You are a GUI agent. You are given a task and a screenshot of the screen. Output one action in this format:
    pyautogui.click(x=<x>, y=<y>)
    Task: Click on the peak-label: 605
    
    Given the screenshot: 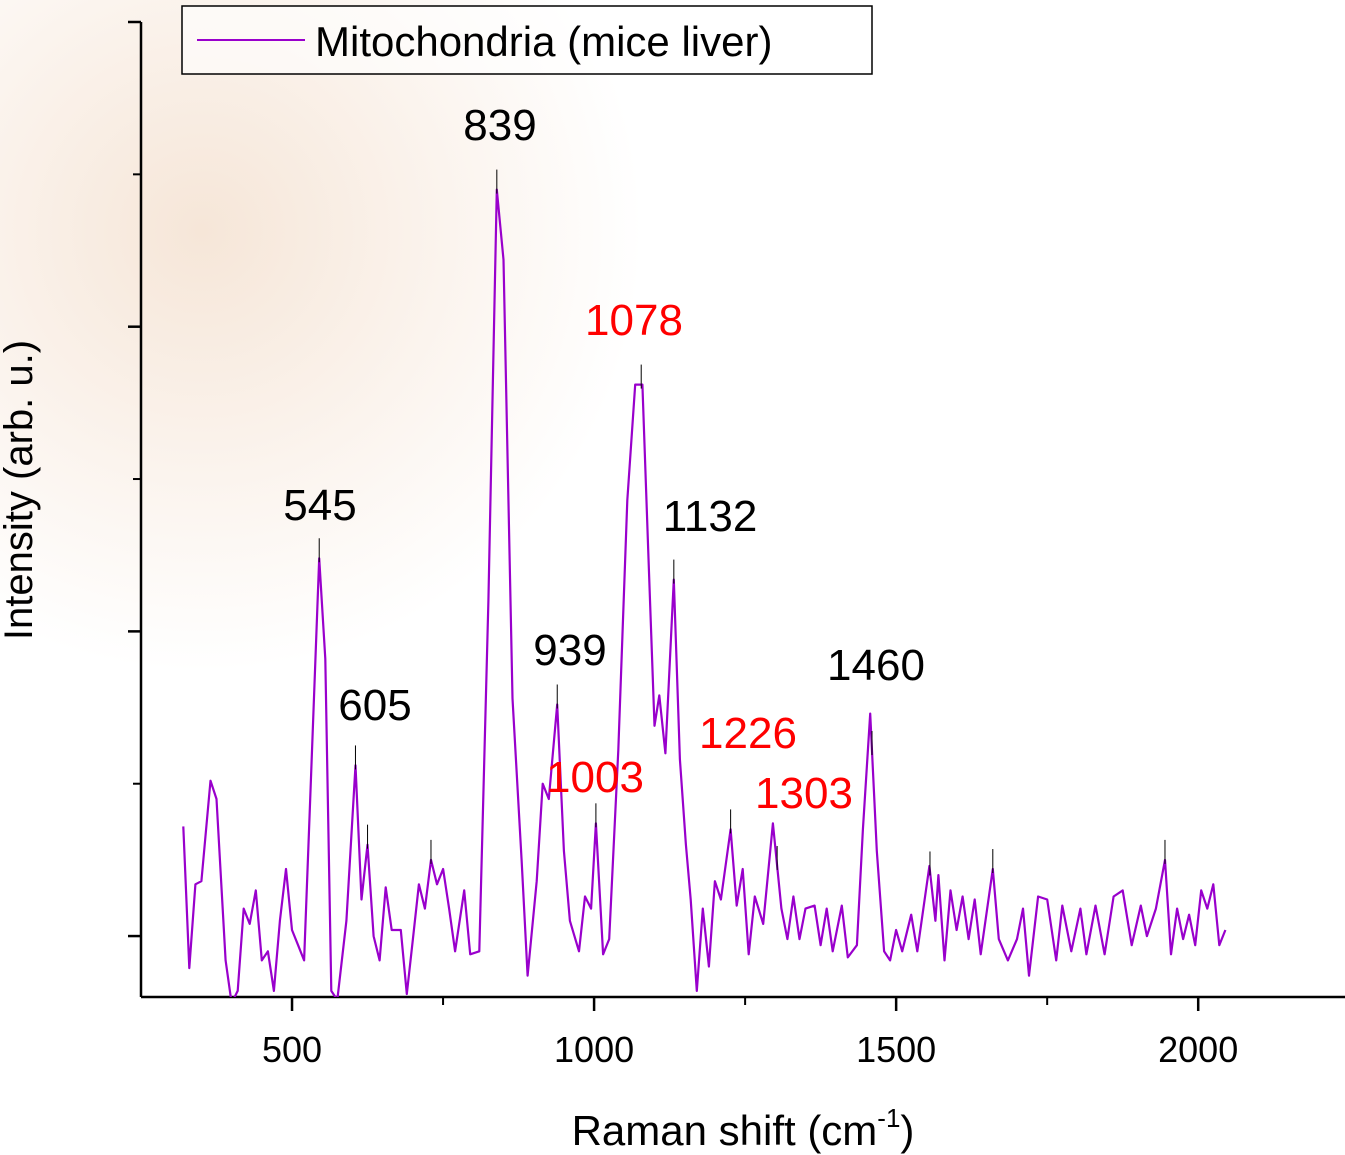 What is the action you would take?
    pyautogui.click(x=374, y=705)
    